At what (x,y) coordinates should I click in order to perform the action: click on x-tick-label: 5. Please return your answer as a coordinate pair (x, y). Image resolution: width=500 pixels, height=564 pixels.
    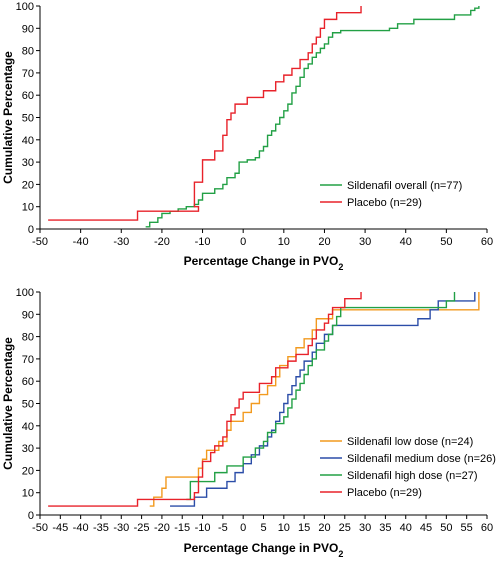
    Looking at the image, I should click on (263, 528).